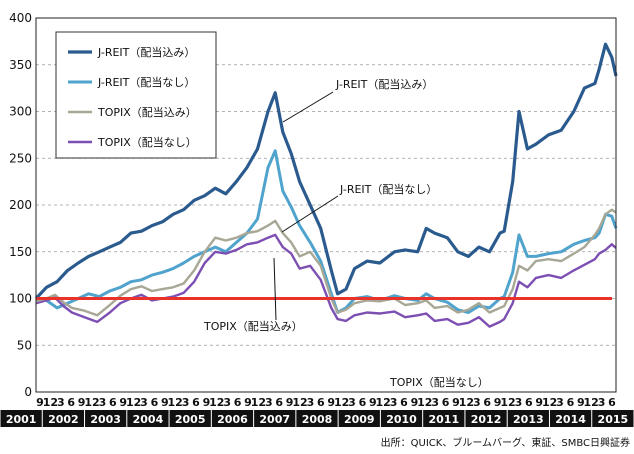 Image resolution: width=634 pixels, height=454 pixels. I want to click on year-label: 2011, so click(443, 419).